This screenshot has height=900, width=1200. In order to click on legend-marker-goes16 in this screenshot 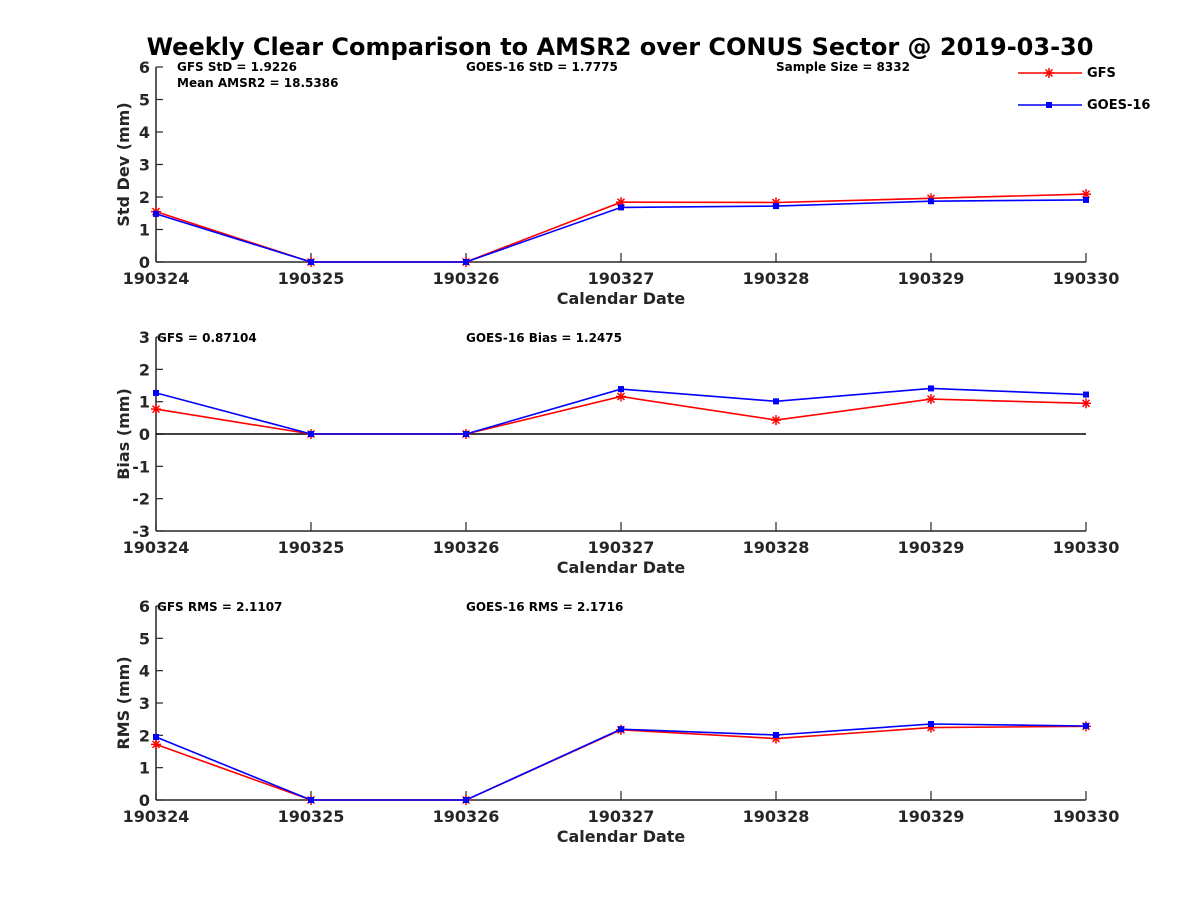, I will do `click(1049, 105)`.